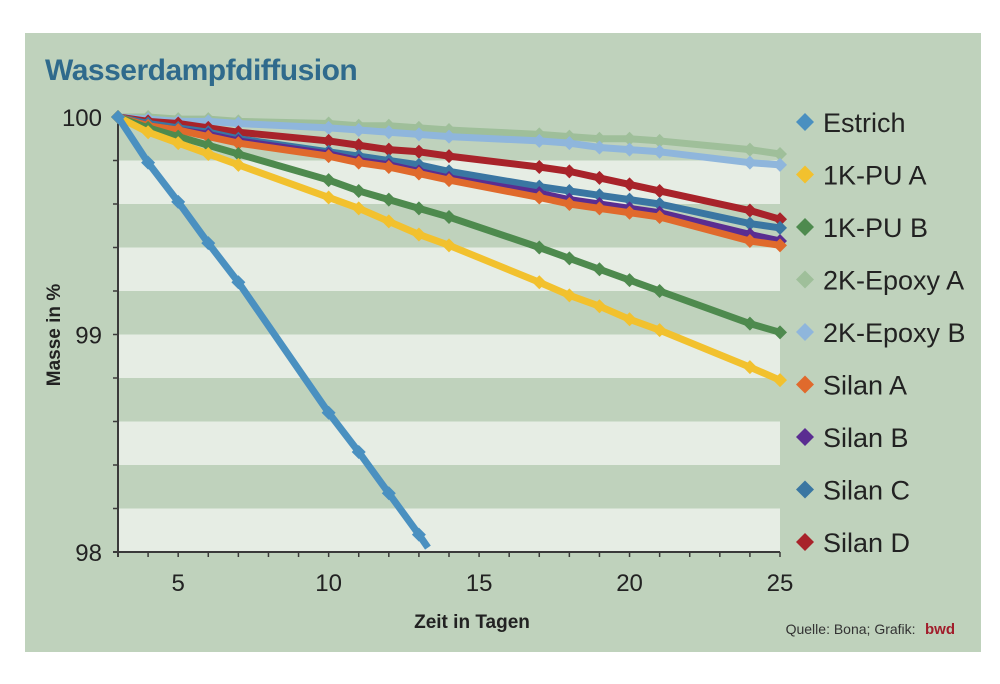 This screenshot has width=1000, height=684. Describe the element at coordinates (866, 438) in the screenshot. I see `legend-label: Silan B` at that location.